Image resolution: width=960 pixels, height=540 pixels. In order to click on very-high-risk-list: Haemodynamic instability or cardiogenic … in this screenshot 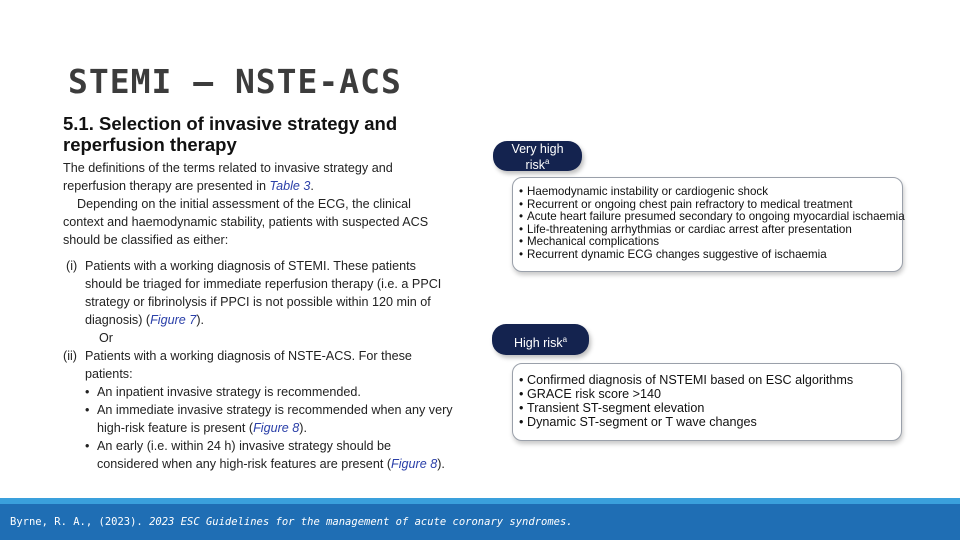, I will do `click(712, 223)`.